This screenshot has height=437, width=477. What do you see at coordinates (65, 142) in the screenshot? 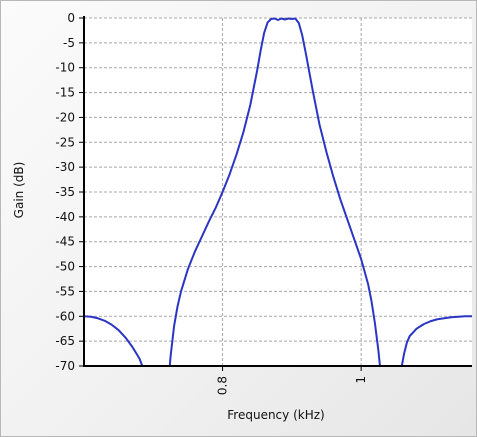
I see `y-tick-label: -25` at bounding box center [65, 142].